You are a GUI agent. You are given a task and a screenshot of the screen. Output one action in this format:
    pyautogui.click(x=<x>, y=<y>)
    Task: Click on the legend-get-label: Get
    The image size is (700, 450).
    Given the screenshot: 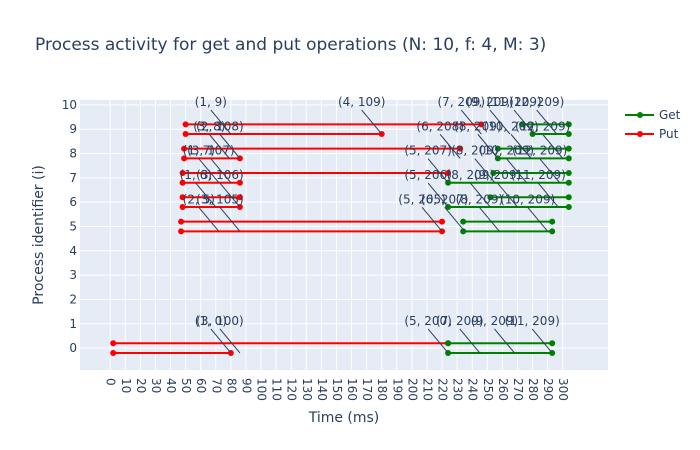 What is the action you would take?
    pyautogui.click(x=670, y=115)
    